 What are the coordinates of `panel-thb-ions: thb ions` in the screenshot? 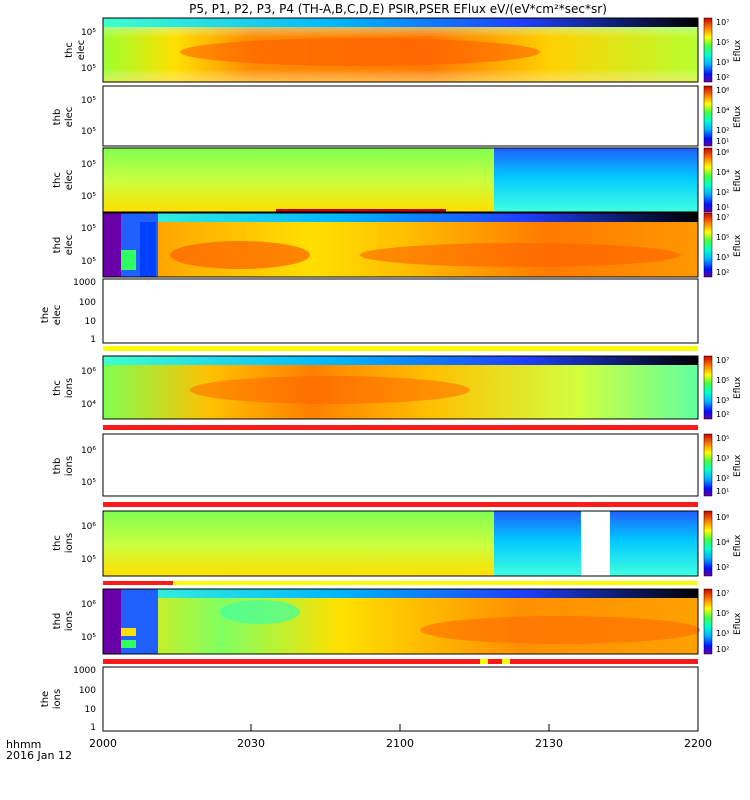 It's located at (375, 470).